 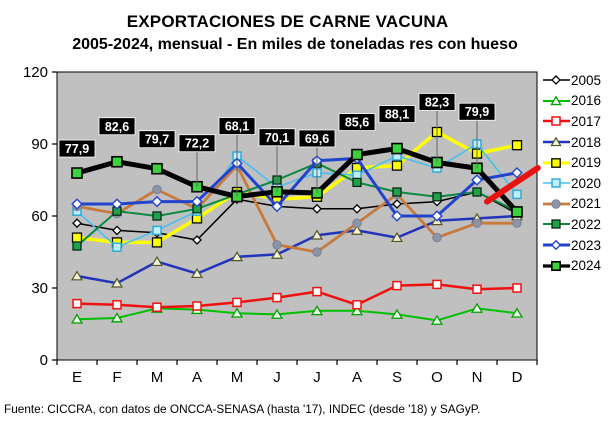 What do you see at coordinates (397, 377) in the screenshot?
I see `x-tick-label: S` at bounding box center [397, 377].